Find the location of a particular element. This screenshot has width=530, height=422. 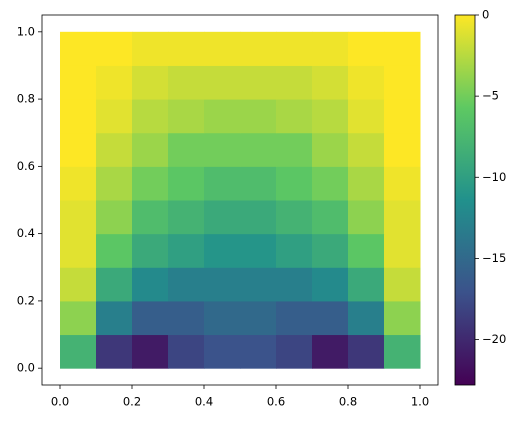

colorbar-tick-label: −5 is located at coordinates (490, 96).